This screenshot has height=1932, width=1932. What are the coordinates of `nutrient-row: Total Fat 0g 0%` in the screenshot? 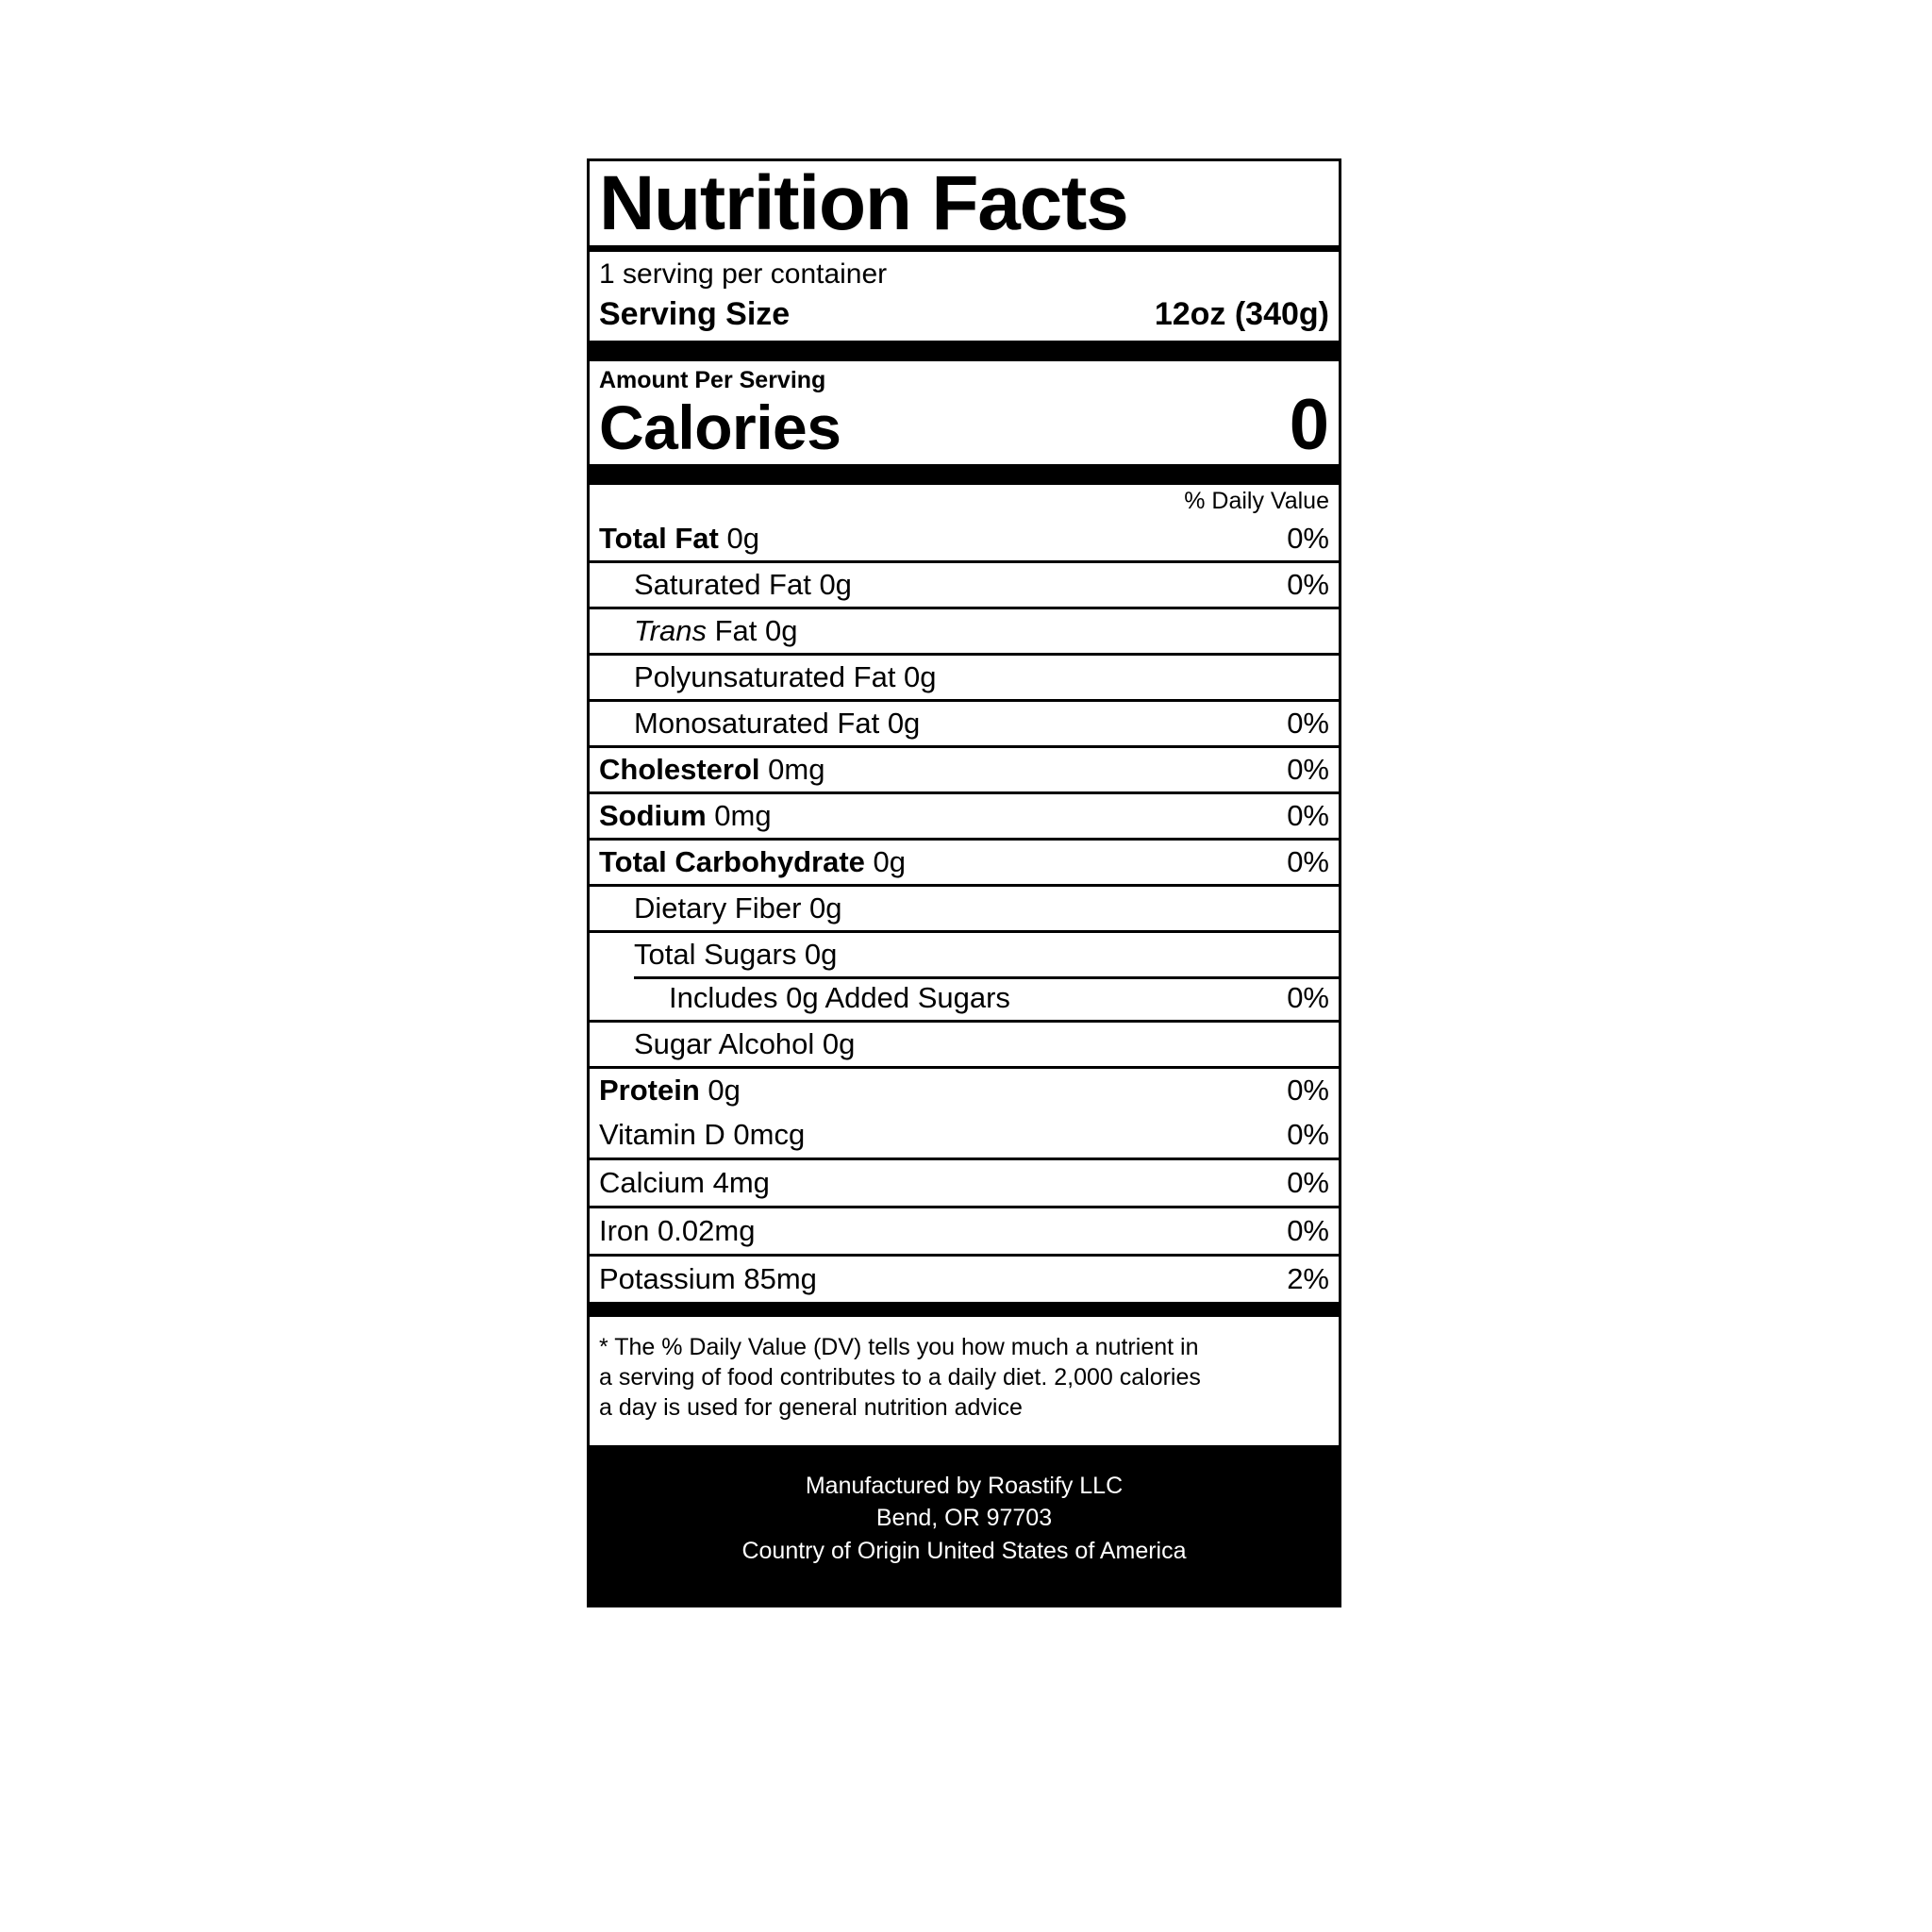 It's located at (964, 539).